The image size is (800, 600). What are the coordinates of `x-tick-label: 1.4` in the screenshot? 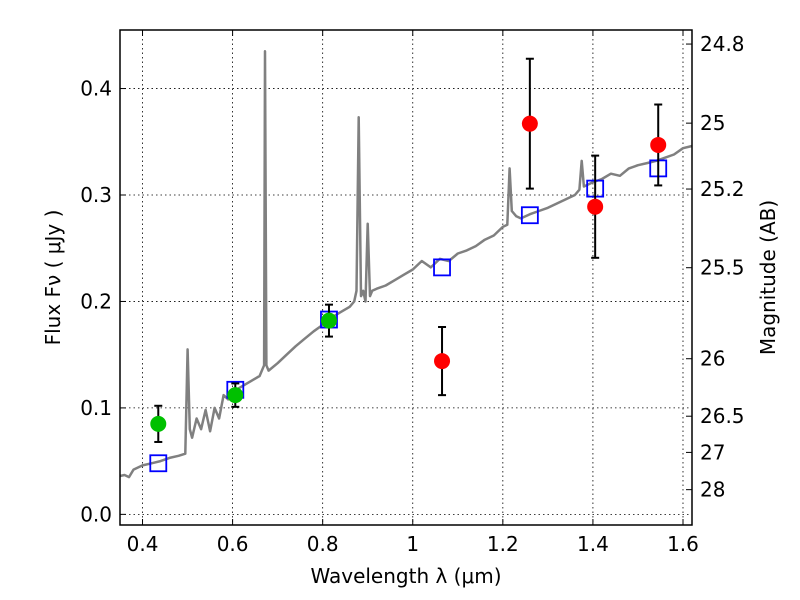 It's located at (593, 544).